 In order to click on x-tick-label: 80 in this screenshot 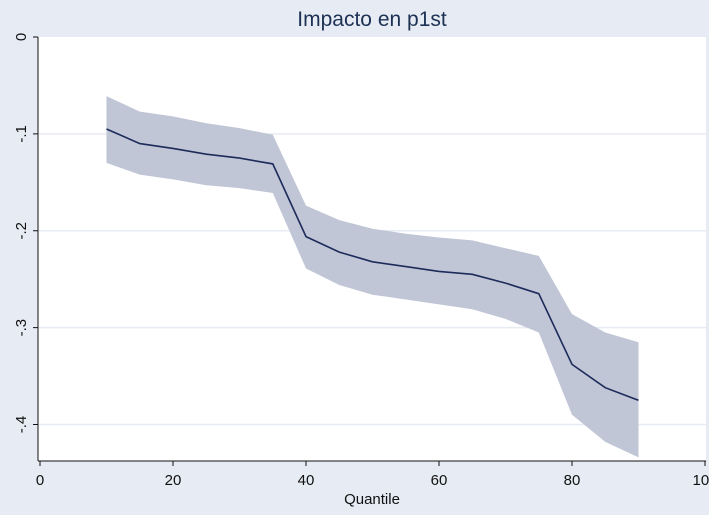, I will do `click(572, 480)`.